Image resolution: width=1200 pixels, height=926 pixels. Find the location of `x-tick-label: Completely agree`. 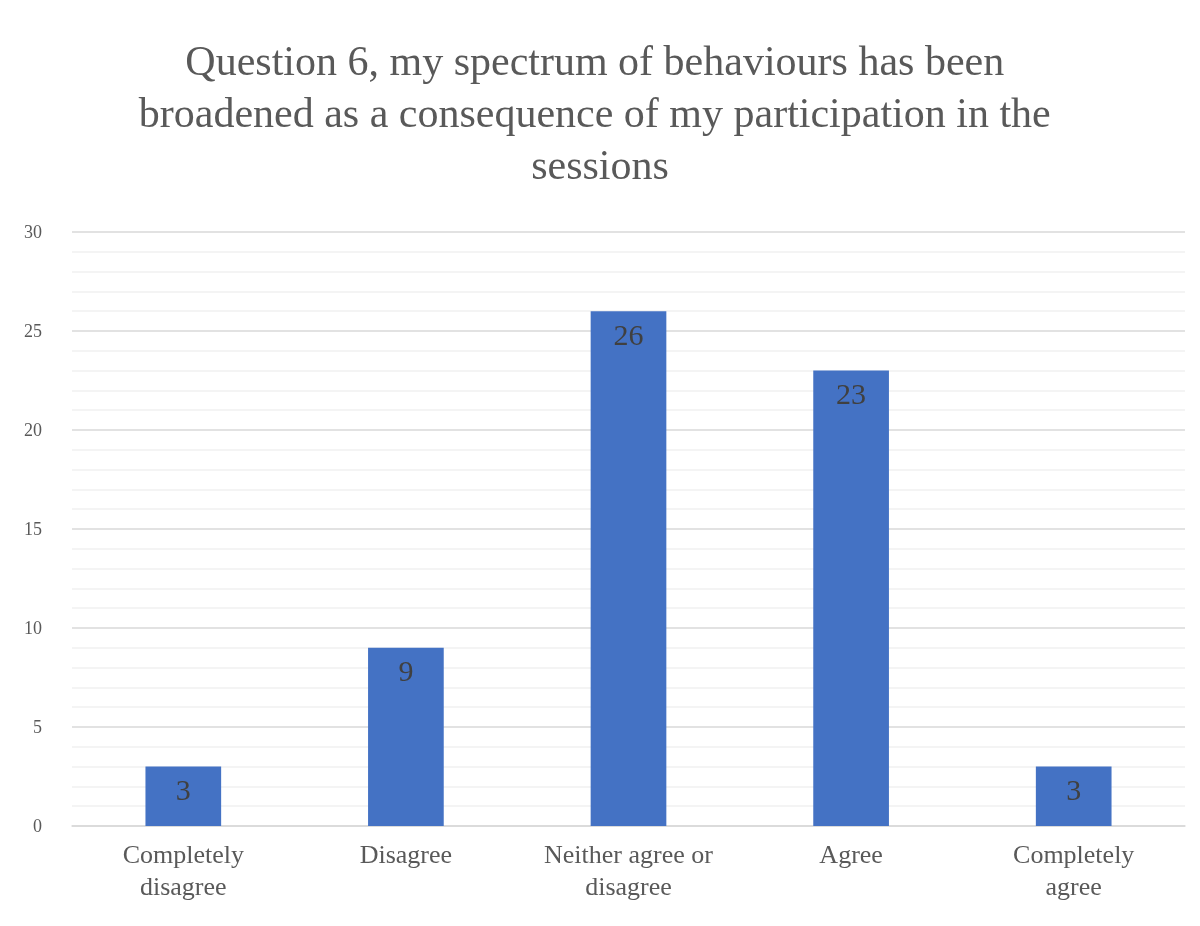

x-tick-label: Completely agree is located at coordinates (1074, 870).